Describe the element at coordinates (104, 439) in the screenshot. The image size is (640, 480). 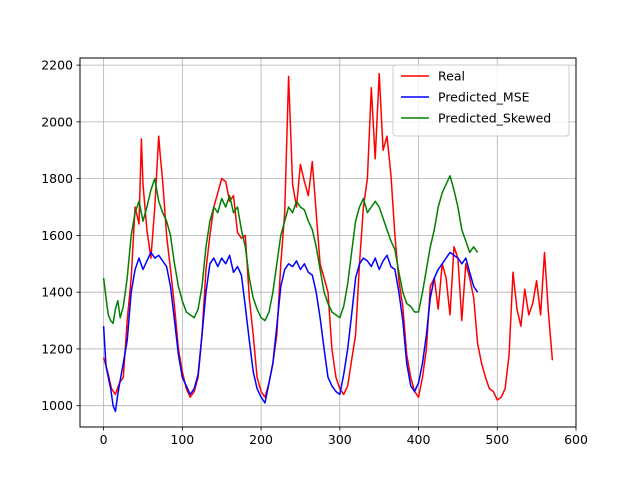
I see `x-tick-label: 0` at that location.